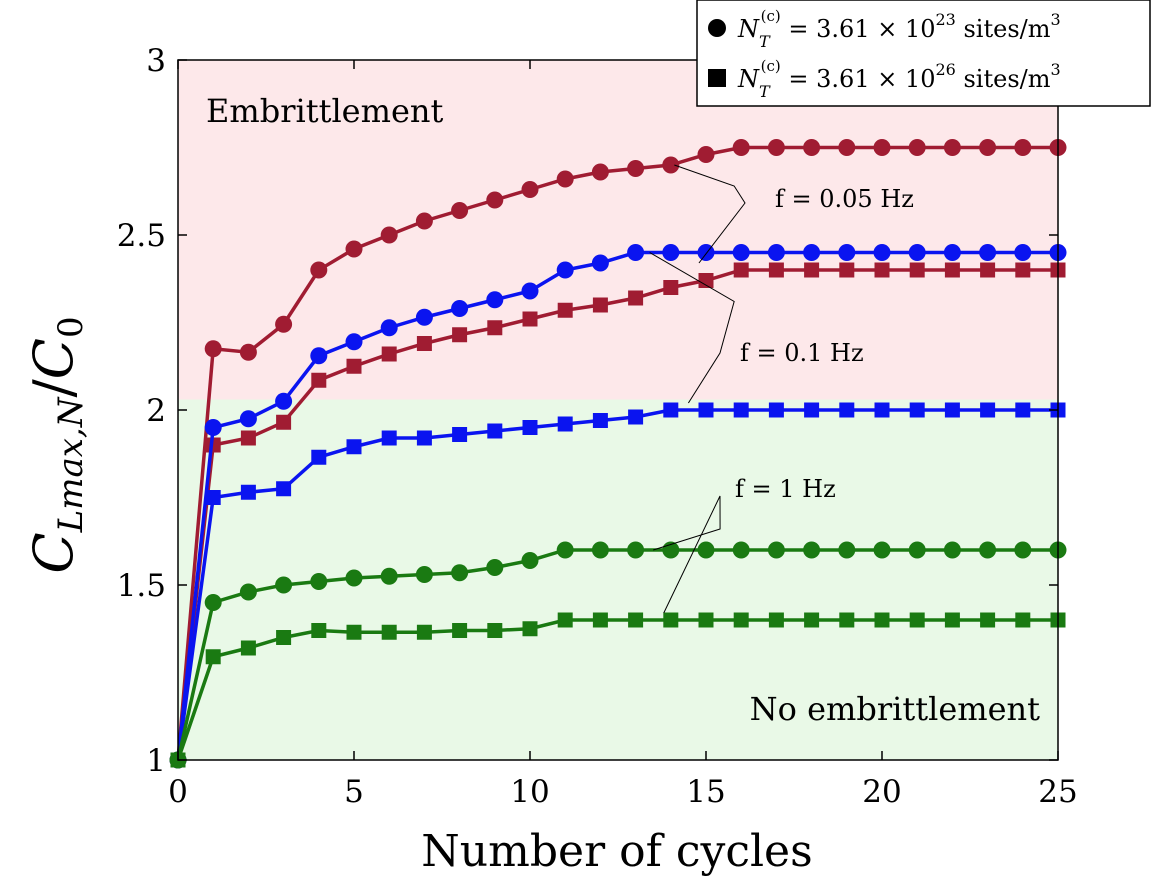  Describe the element at coordinates (141, 236) in the screenshot. I see `y-tick-label: 2.5` at that location.